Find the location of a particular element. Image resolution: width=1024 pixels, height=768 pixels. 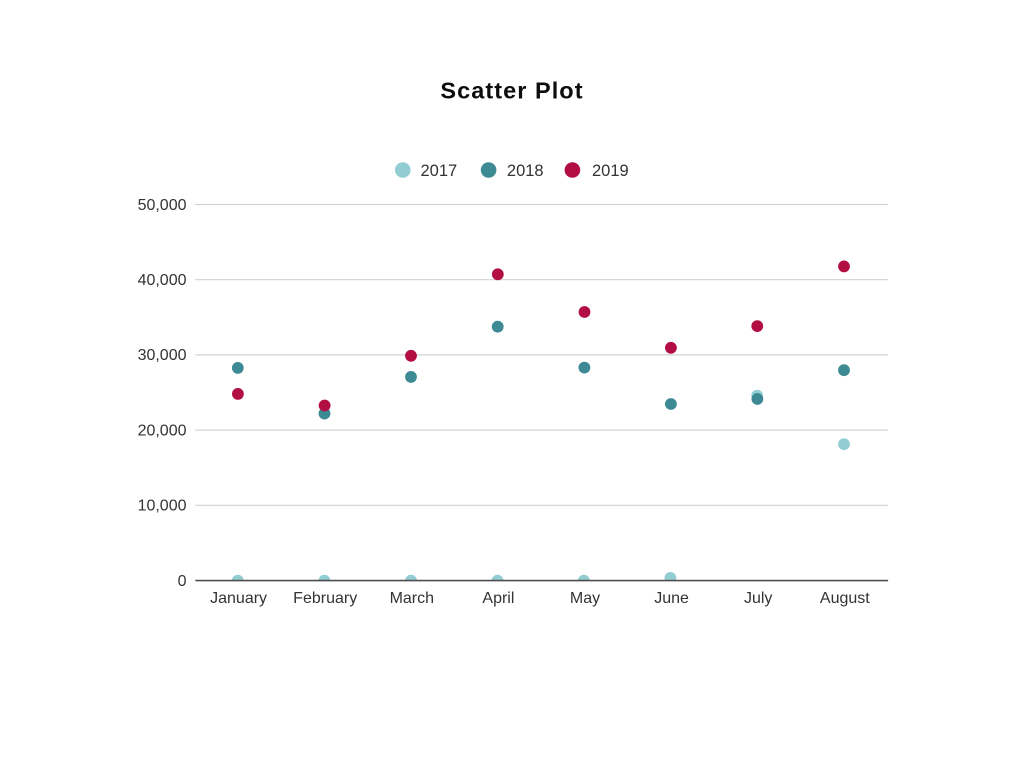

svg-text: 2018 is located at coordinates (525, 171).